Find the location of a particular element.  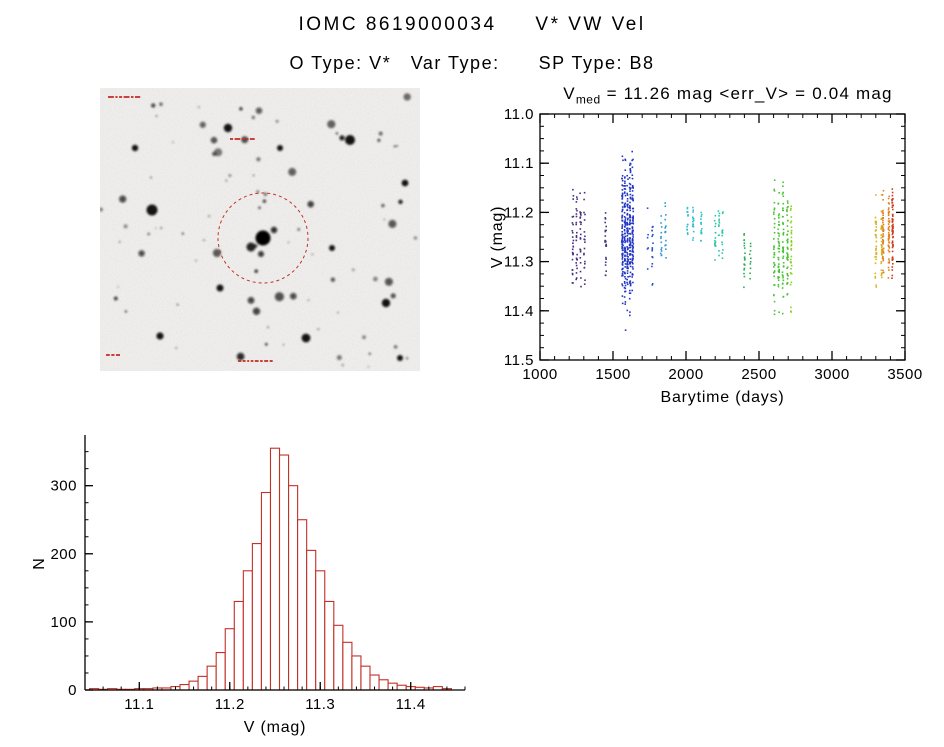

svg-text: 300 is located at coordinates (63, 486).